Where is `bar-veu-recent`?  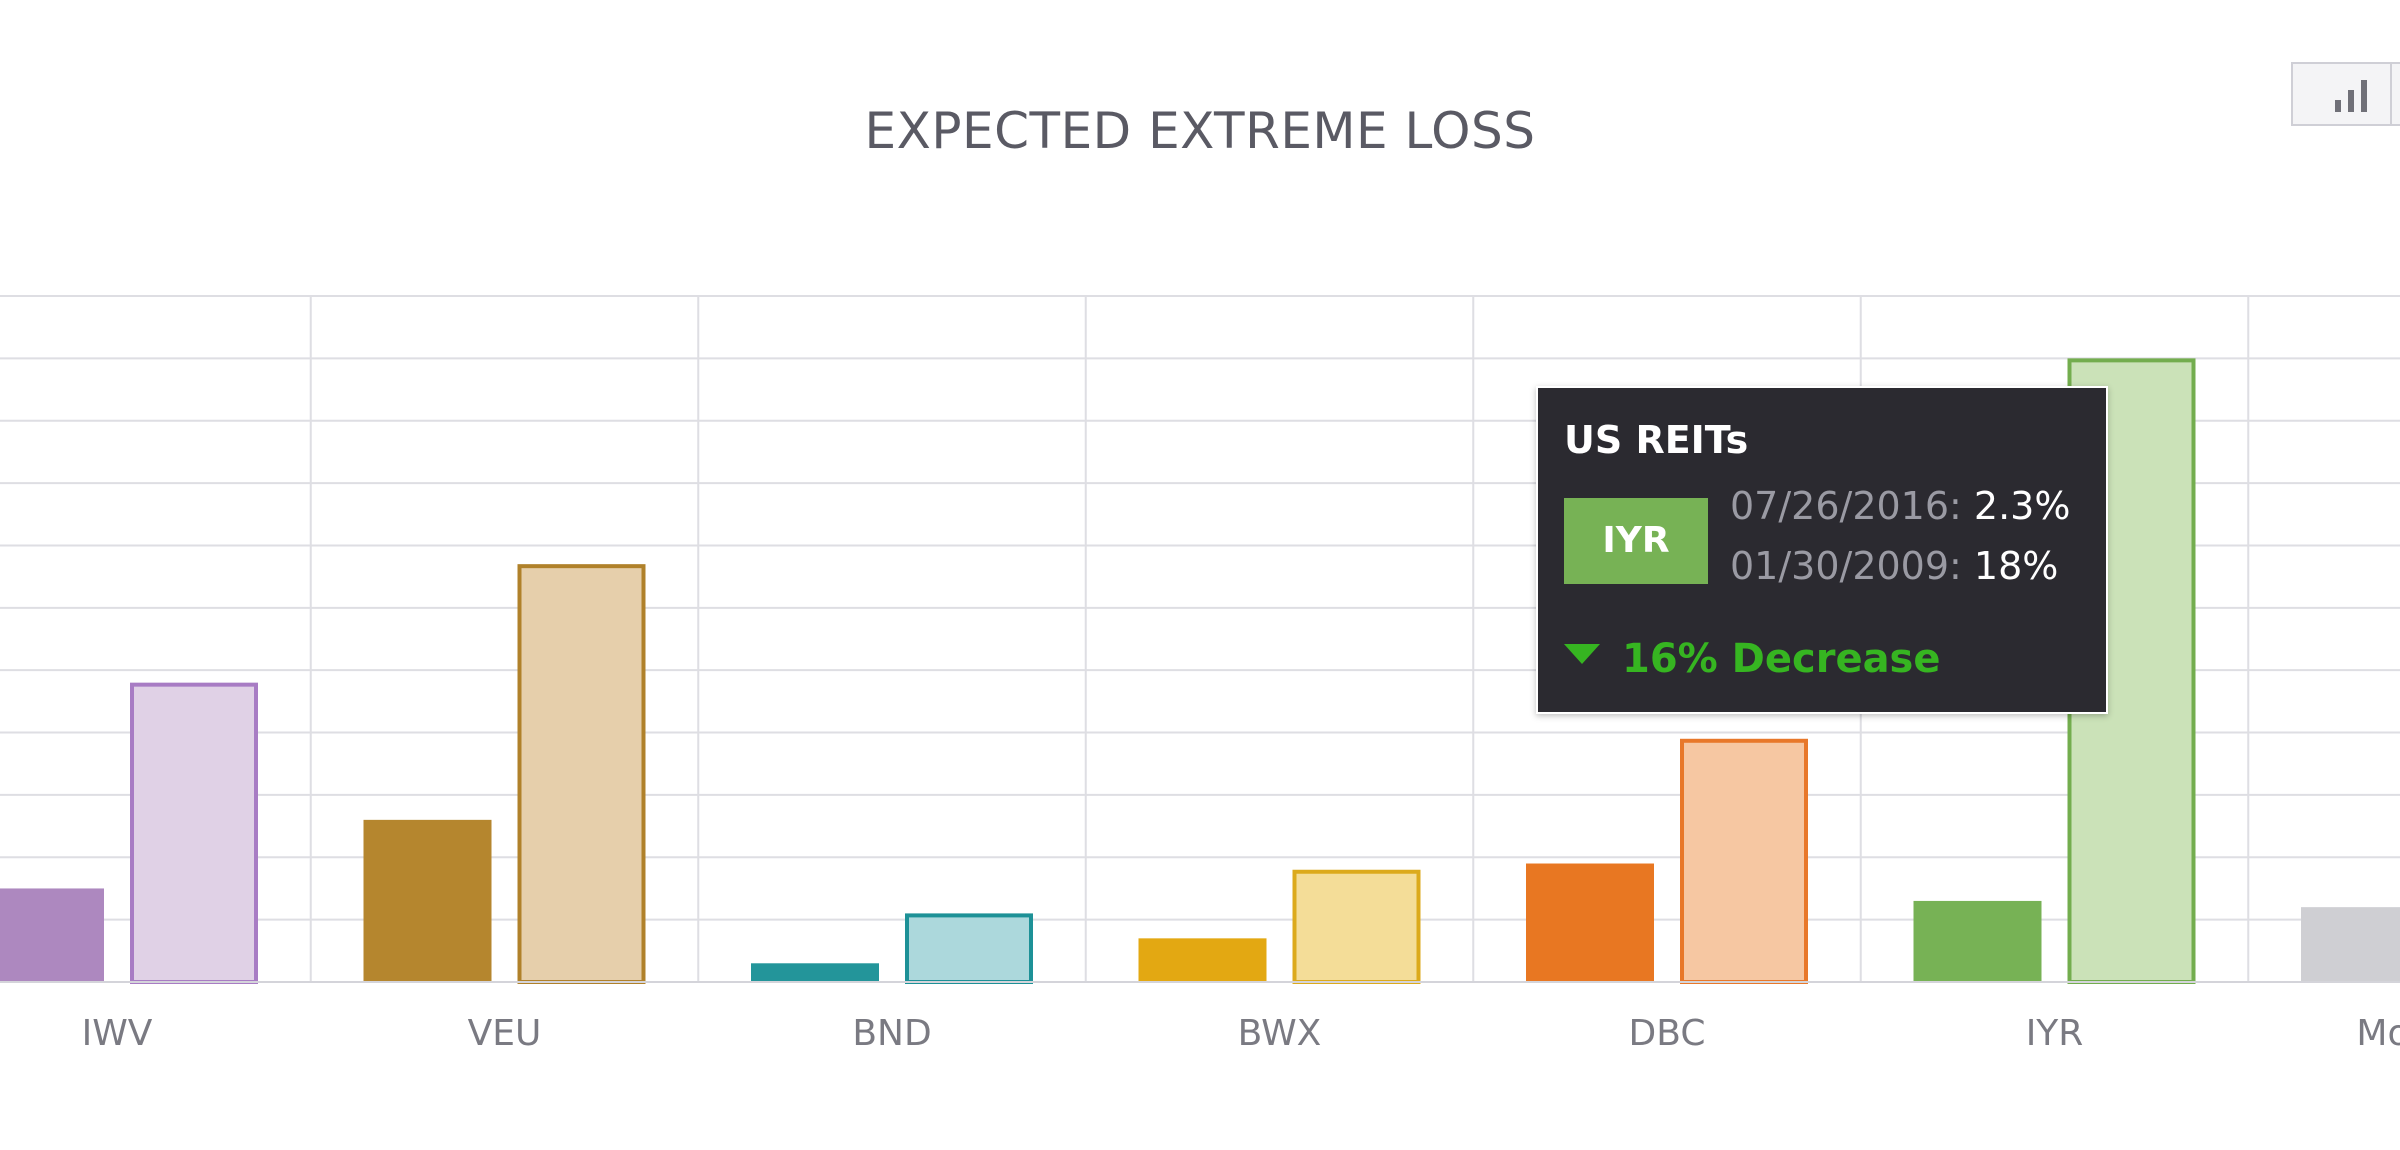 bar-veu-recent is located at coordinates (427, 900).